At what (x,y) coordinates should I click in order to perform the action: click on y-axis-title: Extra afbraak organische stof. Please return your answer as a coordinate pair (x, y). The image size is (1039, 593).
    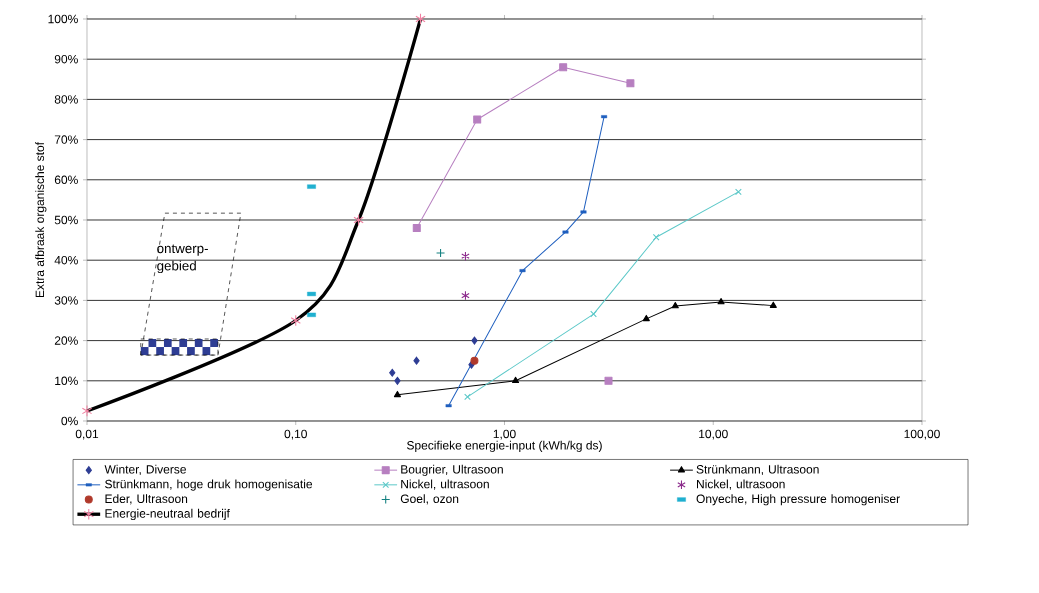
    Looking at the image, I should click on (41, 219).